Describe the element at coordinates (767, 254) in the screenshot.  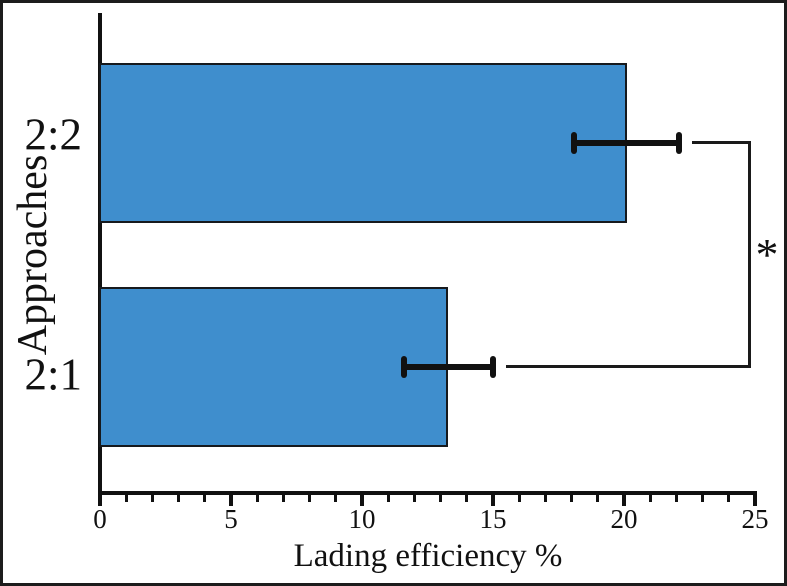
I see `significance-asterisk: *` at that location.